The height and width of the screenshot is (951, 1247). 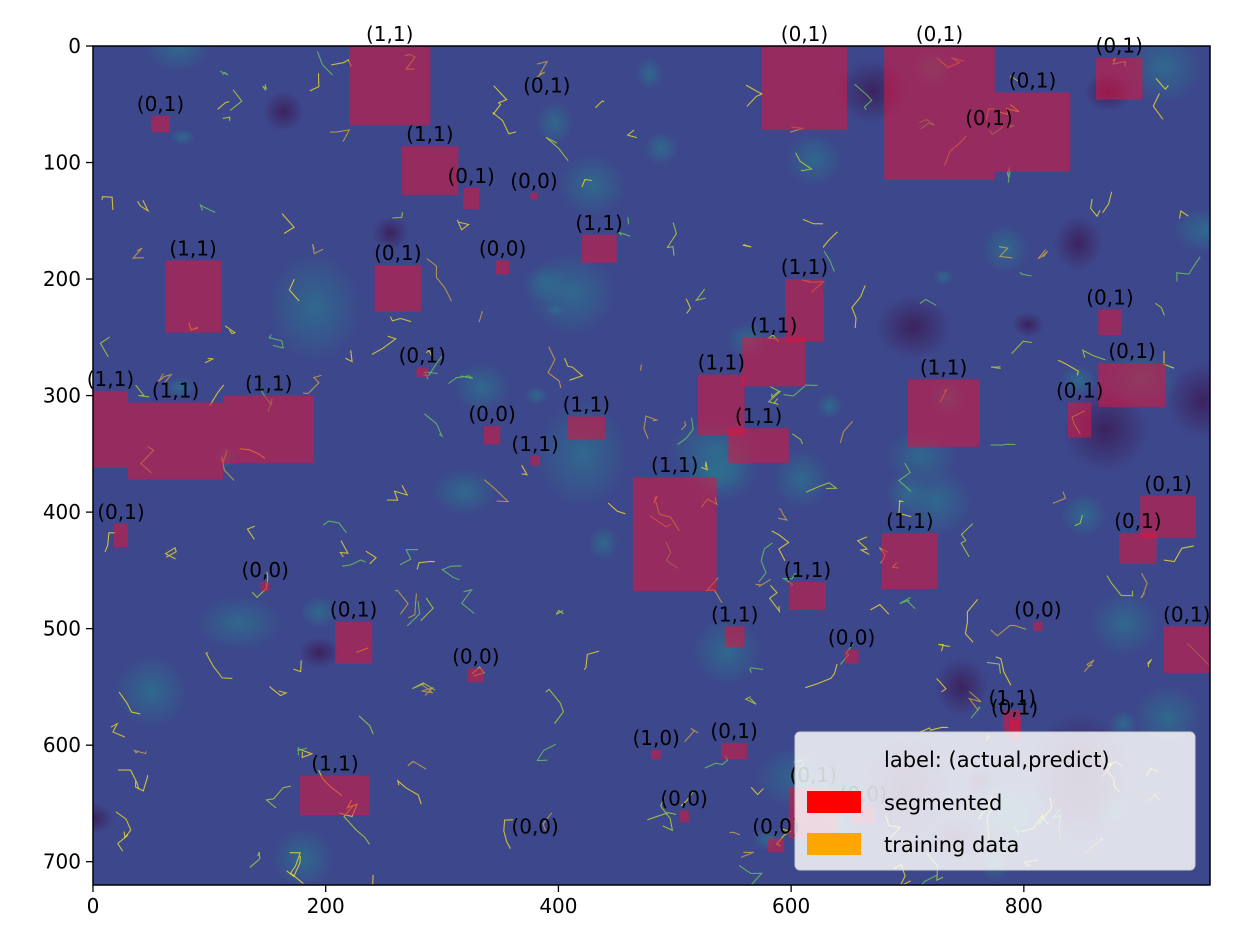 What do you see at coordinates (997, 760) in the screenshot?
I see `legend-title: label: (actual,predict)` at bounding box center [997, 760].